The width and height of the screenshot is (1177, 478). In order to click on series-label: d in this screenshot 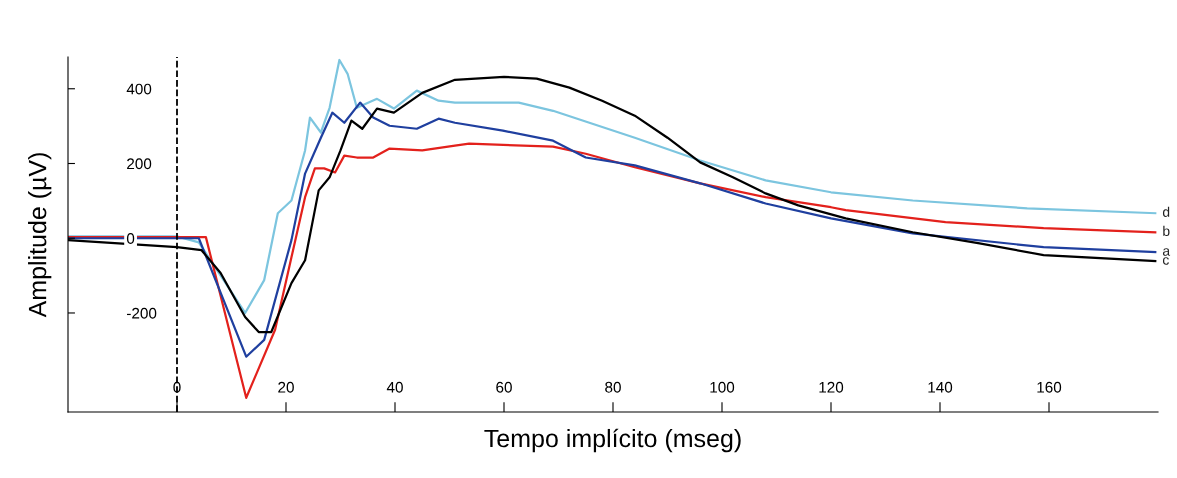, I will do `click(1166, 211)`.